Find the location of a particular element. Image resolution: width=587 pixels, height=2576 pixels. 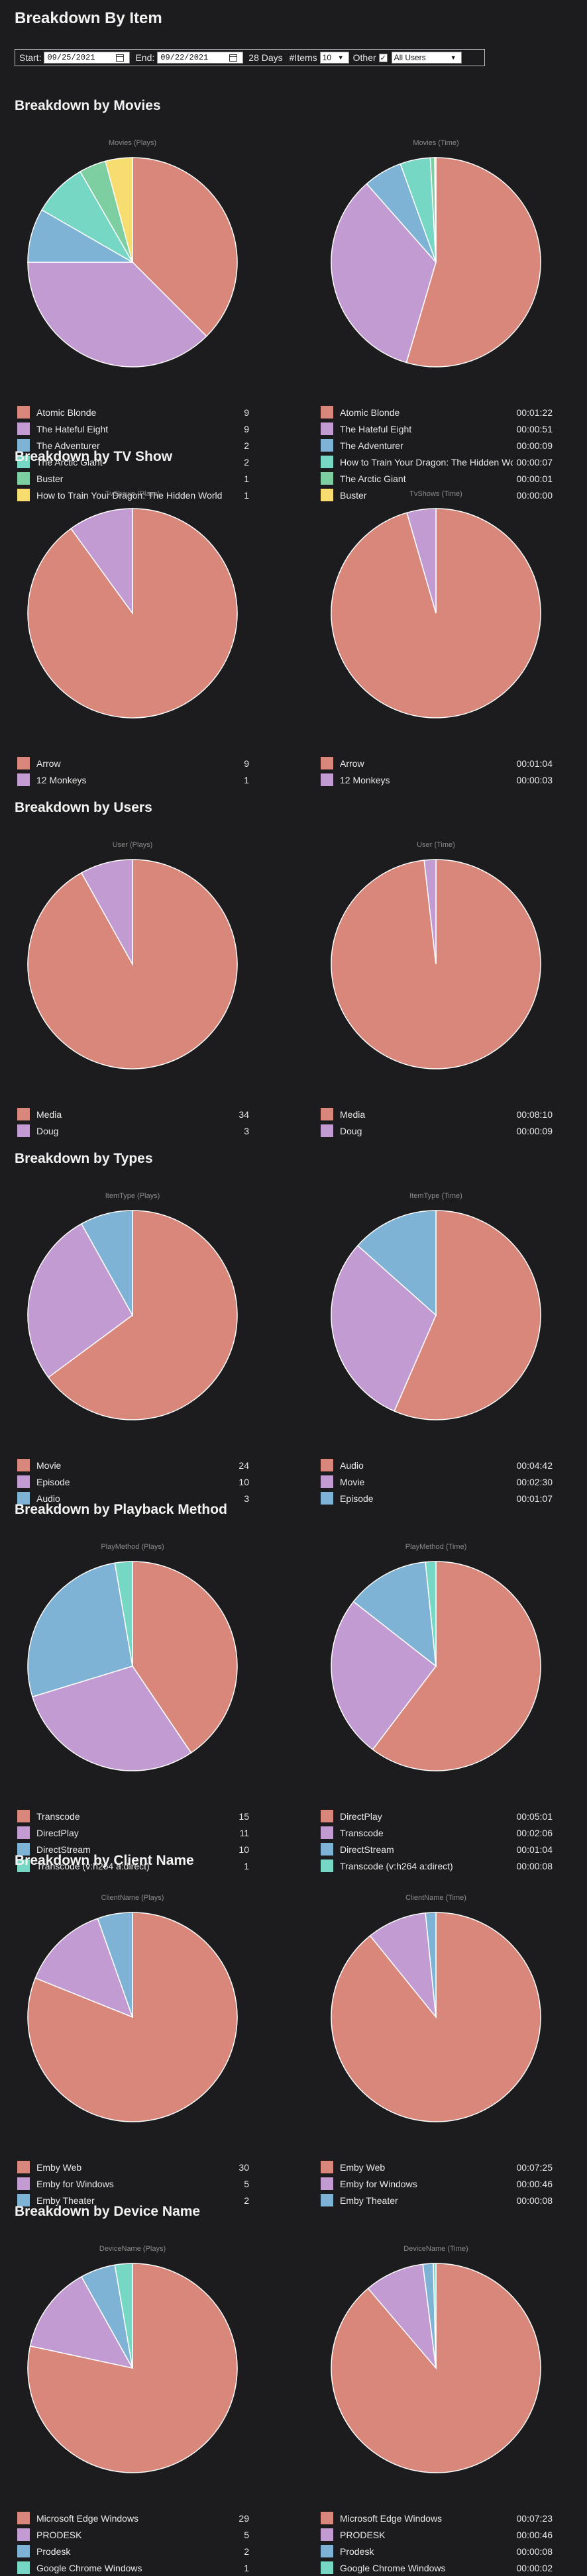

legend-row: Buster 1 is located at coordinates (133, 478).